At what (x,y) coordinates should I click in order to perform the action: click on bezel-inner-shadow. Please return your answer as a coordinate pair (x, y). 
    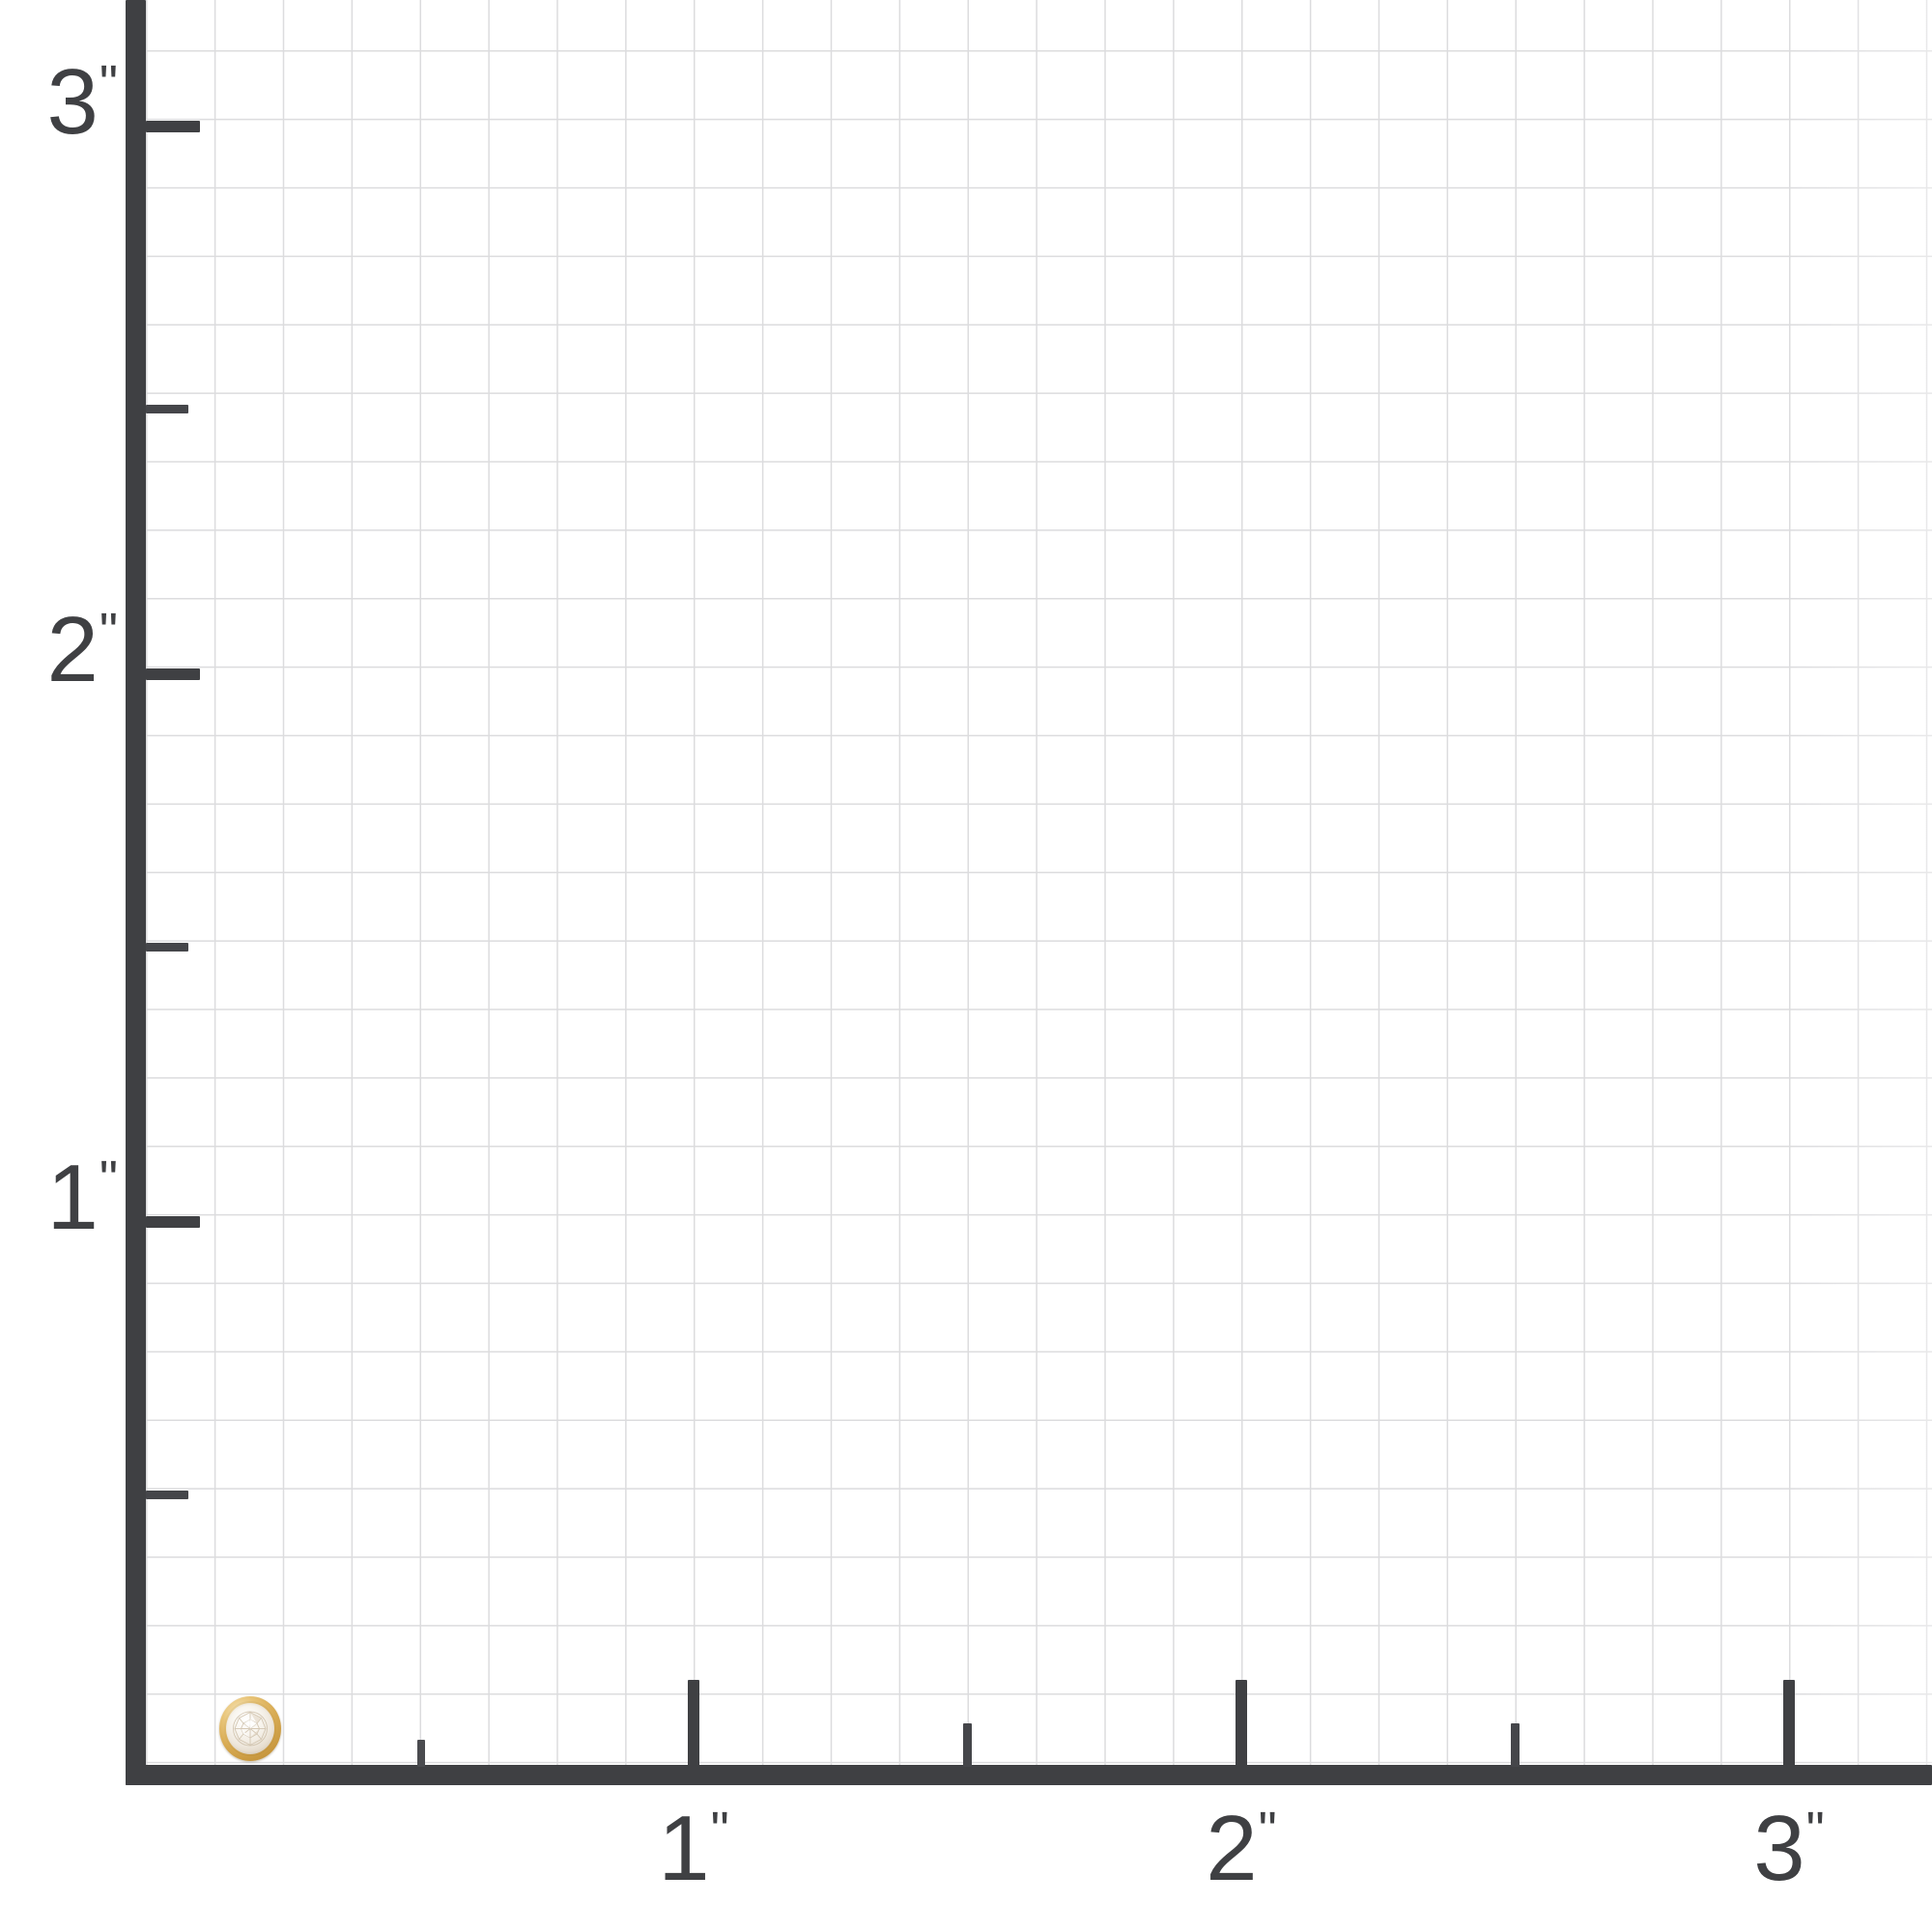
    Looking at the image, I should click on (250, 1728).